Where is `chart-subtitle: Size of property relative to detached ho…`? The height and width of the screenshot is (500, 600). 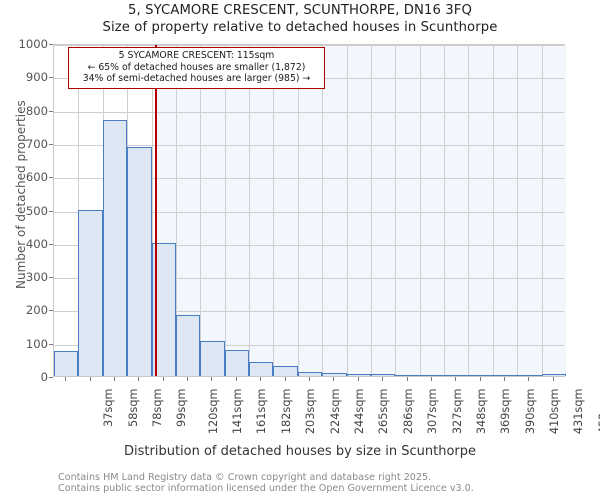 chart-subtitle: Size of property relative to detached ho… is located at coordinates (300, 27).